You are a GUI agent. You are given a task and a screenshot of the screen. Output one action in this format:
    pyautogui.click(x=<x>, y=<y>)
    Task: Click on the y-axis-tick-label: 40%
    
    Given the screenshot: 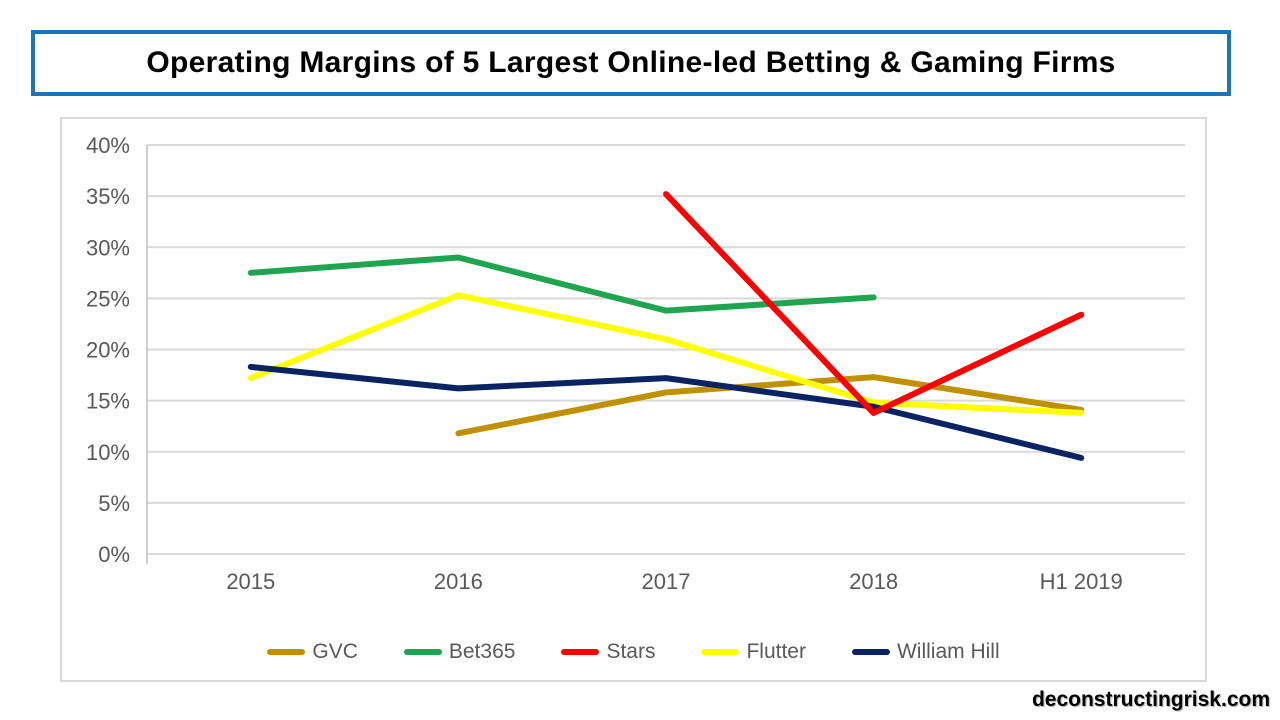 What is the action you would take?
    pyautogui.click(x=108, y=145)
    